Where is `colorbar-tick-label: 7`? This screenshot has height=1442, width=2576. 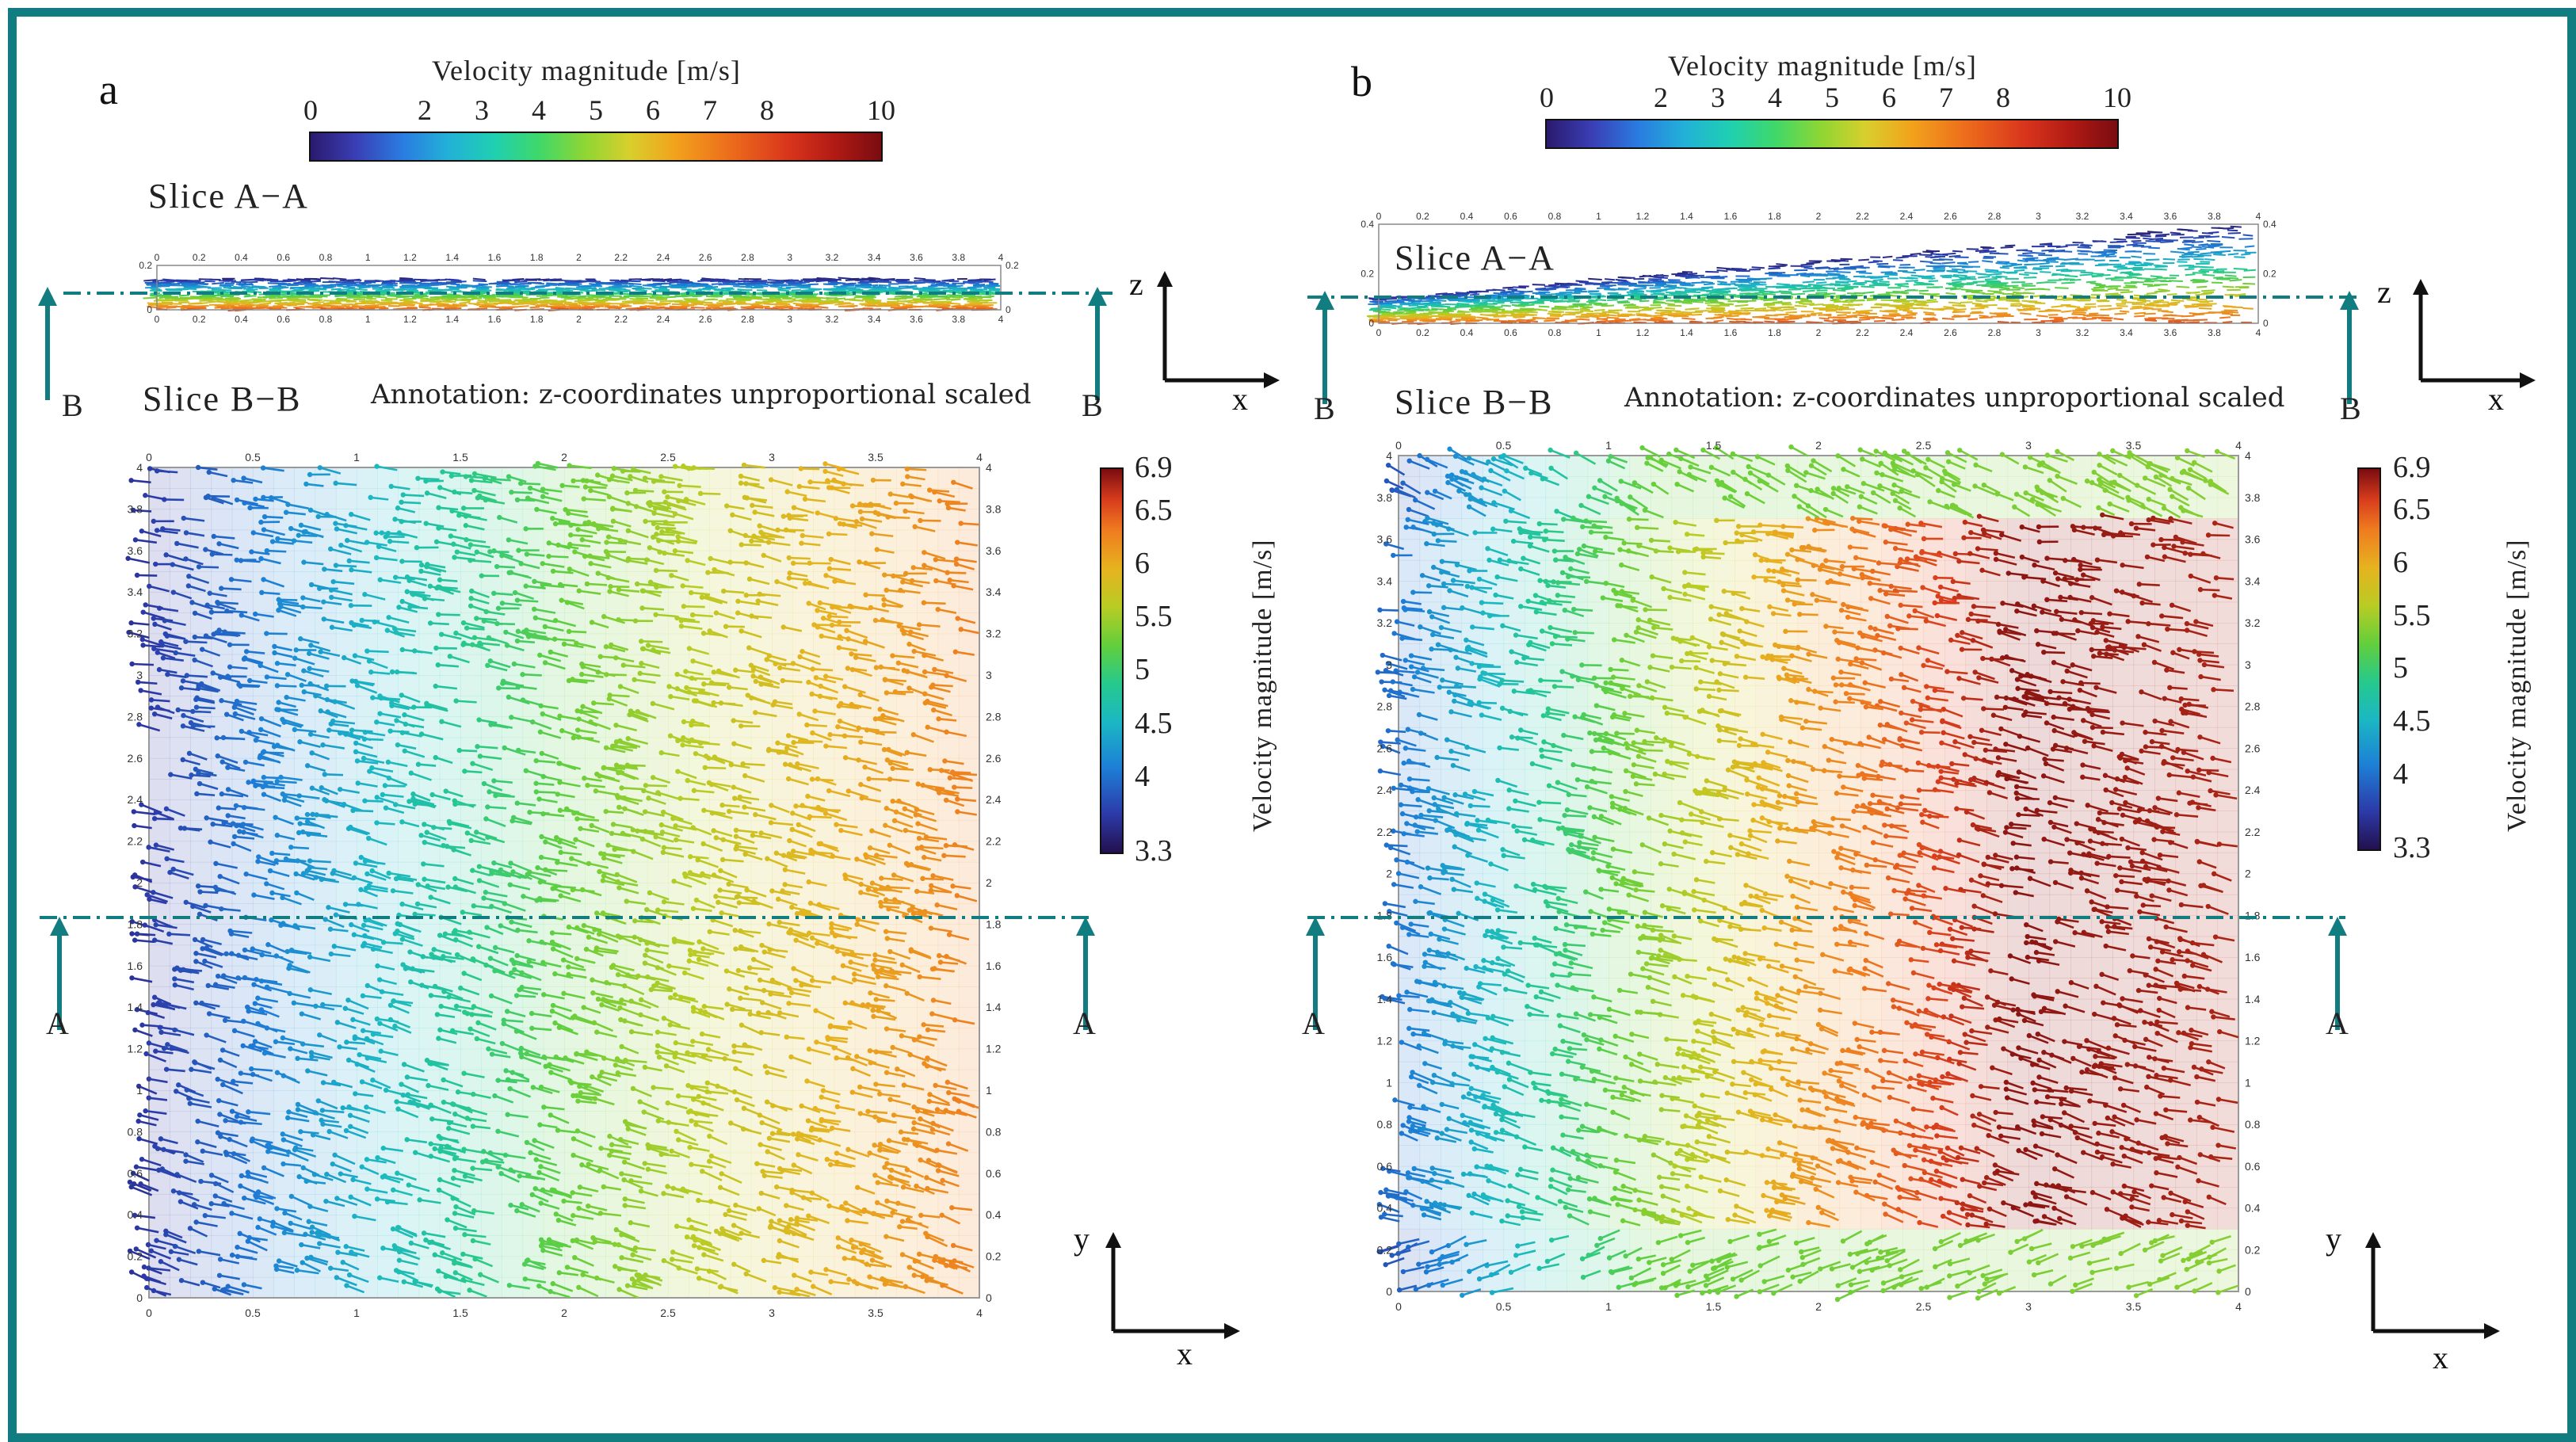
colorbar-tick-label: 7 is located at coordinates (710, 110).